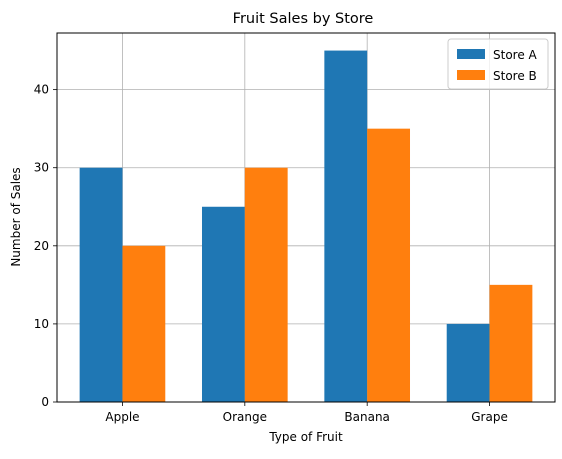 This screenshot has width=562, height=459. Describe the element at coordinates (511, 343) in the screenshot. I see `bar-store-b-grape` at that location.